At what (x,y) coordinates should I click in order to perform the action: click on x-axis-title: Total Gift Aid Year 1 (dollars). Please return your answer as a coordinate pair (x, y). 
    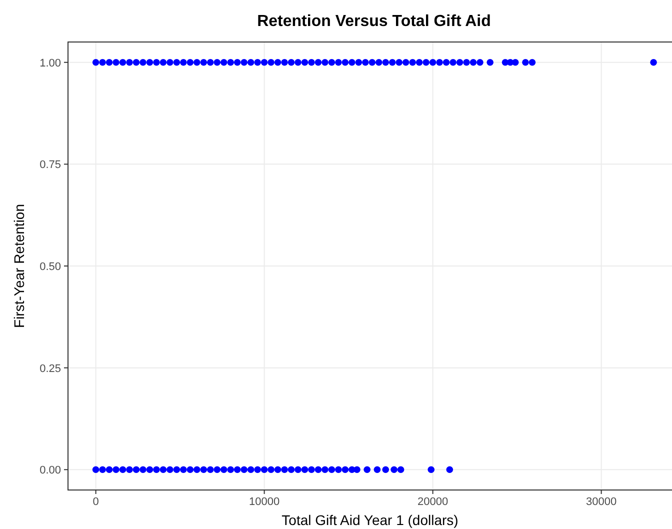
    Looking at the image, I should click on (370, 520).